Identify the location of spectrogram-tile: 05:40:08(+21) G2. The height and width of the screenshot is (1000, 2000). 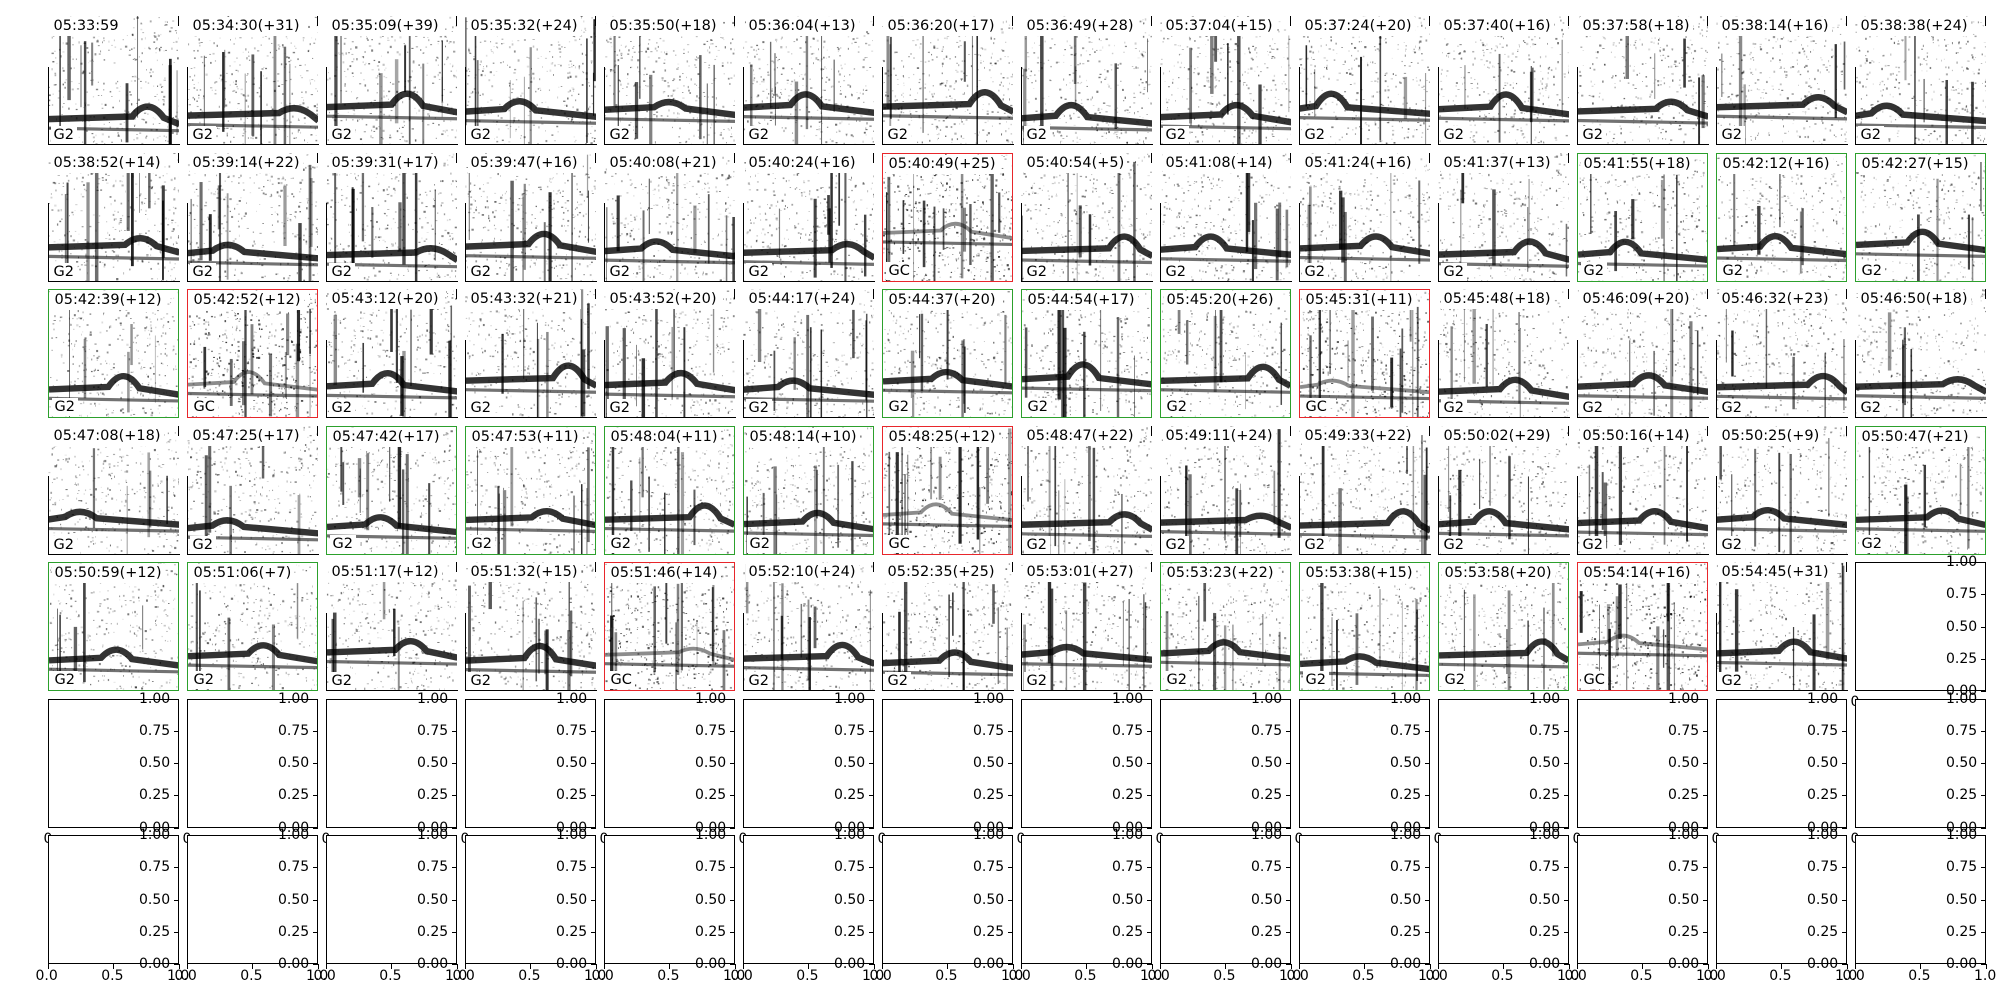
(669, 217).